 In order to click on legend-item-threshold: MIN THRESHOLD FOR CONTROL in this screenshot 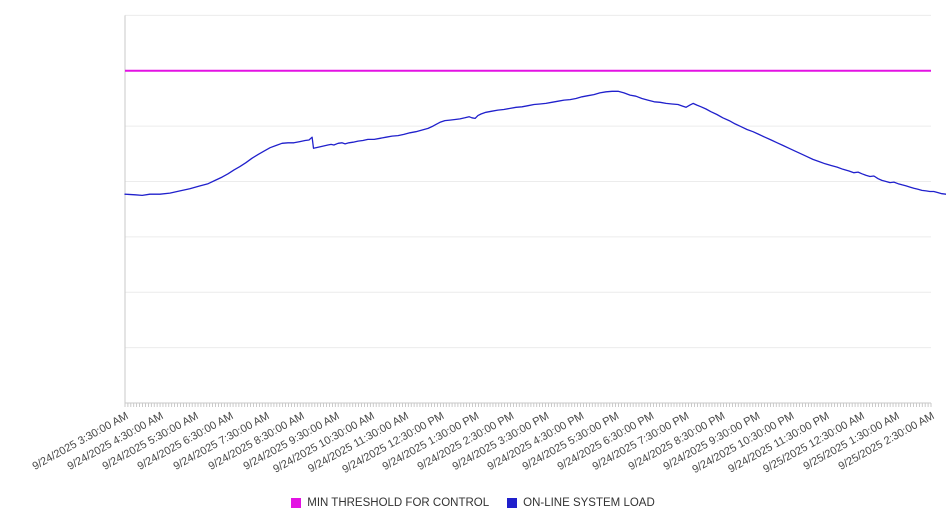, I will do `click(390, 503)`.